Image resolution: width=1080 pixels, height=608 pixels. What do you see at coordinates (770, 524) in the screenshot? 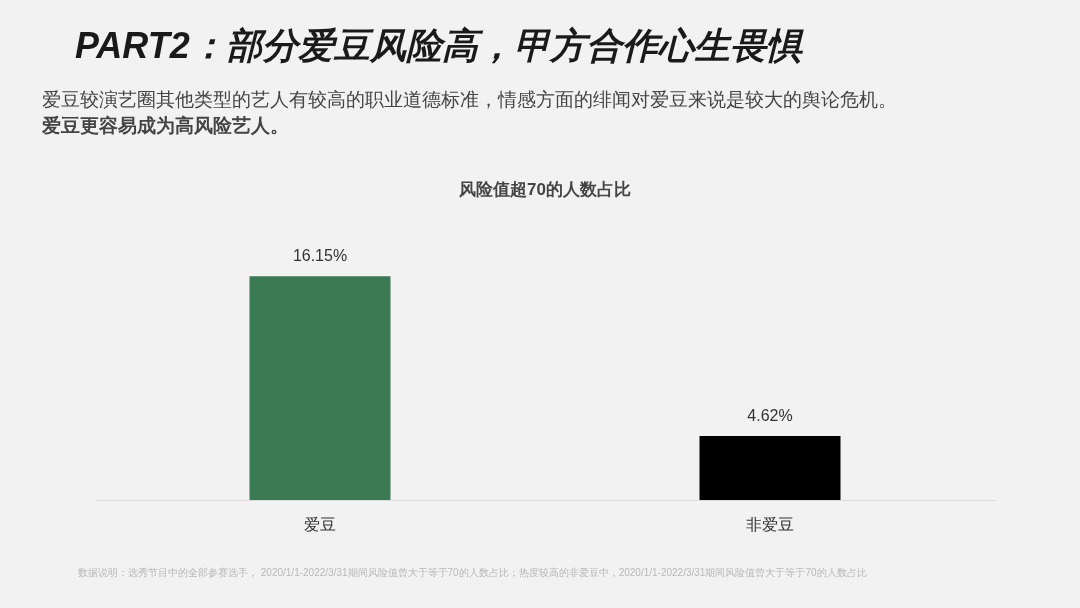
I see `x-tick-label: 非爱豆` at bounding box center [770, 524].